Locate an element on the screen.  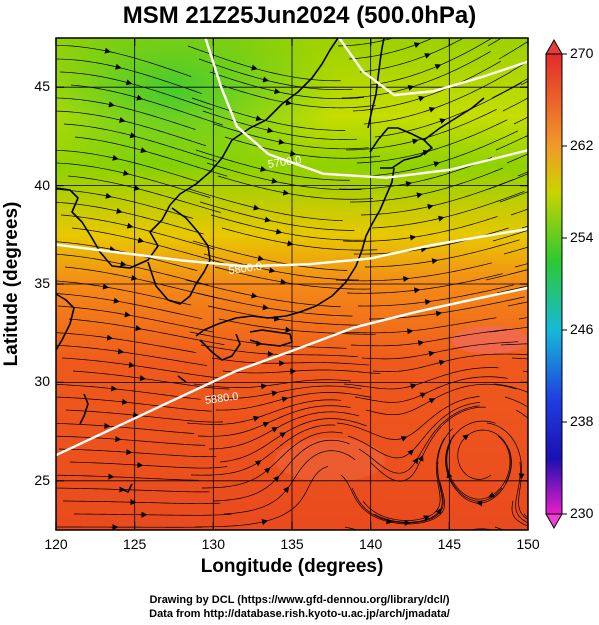
colorbar-tick-label: 254 is located at coordinates (582, 237).